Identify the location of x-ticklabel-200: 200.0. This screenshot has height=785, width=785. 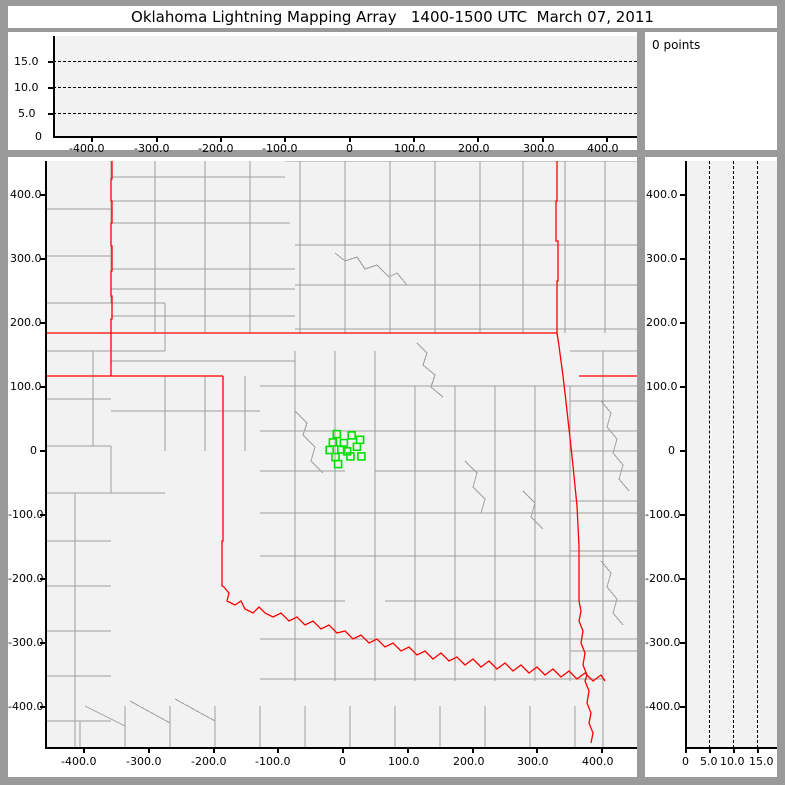
(474, 148).